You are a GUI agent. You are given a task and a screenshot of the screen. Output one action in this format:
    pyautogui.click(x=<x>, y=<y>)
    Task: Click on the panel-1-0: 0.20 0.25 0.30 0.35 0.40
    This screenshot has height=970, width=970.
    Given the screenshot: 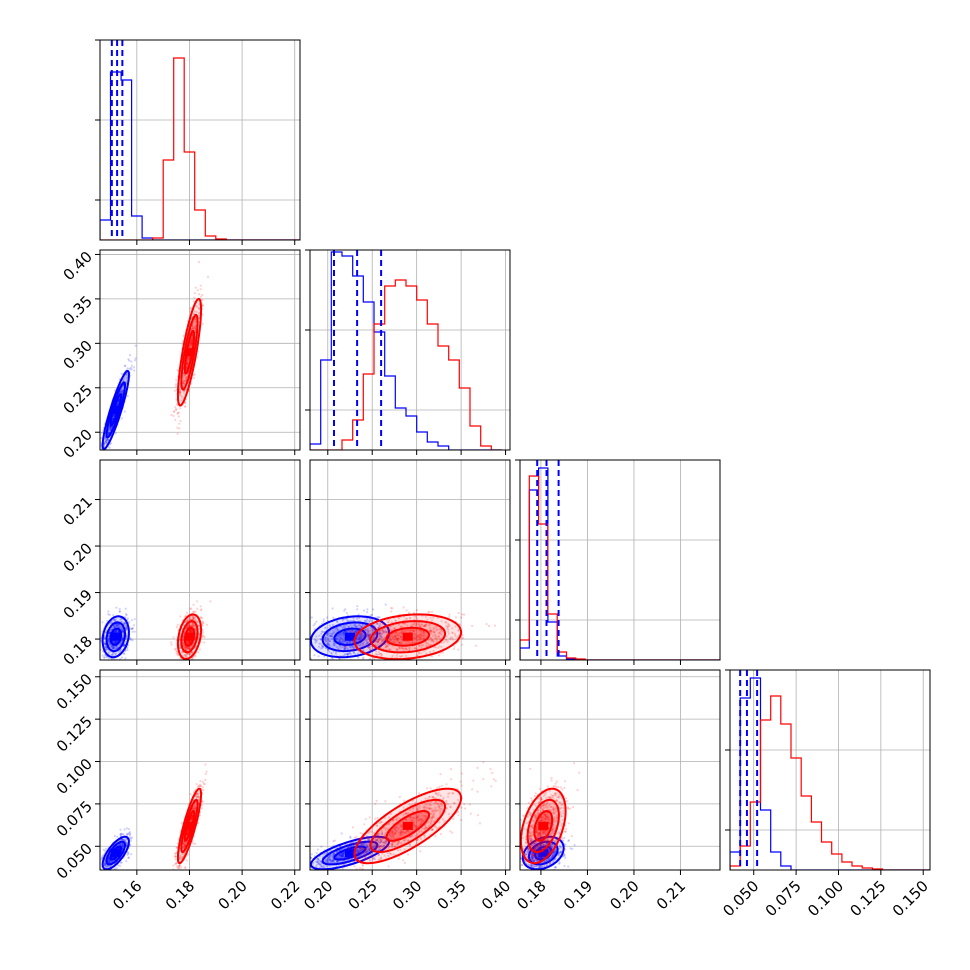 What is the action you would take?
    pyautogui.click(x=180, y=355)
    